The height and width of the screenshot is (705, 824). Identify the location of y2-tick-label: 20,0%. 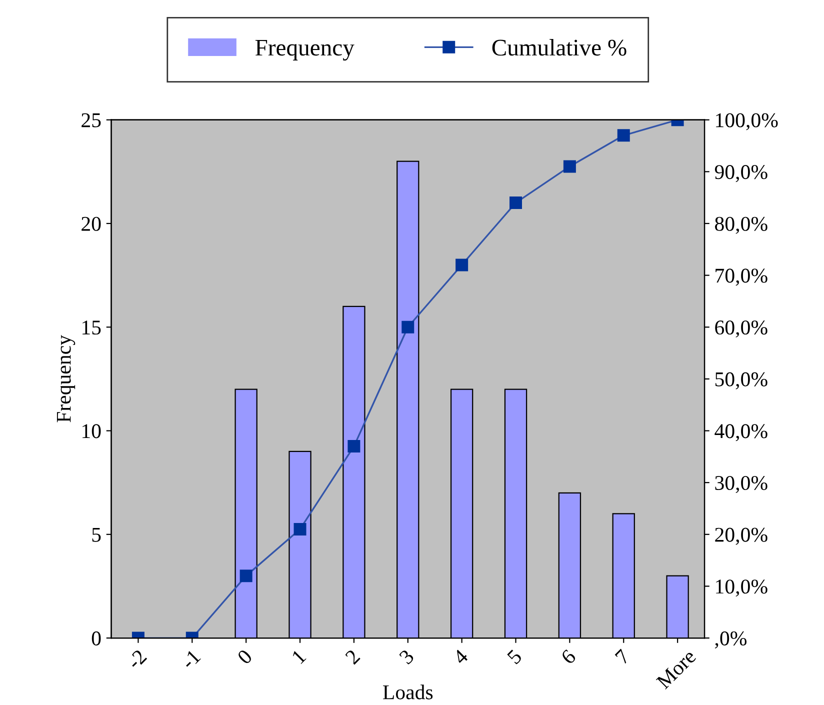
(741, 536).